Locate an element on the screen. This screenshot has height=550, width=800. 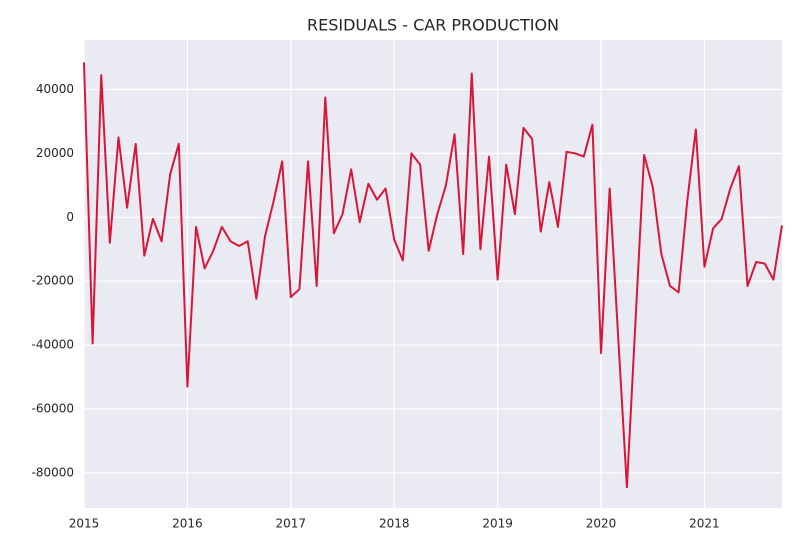
y-tick-label: -60000 is located at coordinates (52, 408).